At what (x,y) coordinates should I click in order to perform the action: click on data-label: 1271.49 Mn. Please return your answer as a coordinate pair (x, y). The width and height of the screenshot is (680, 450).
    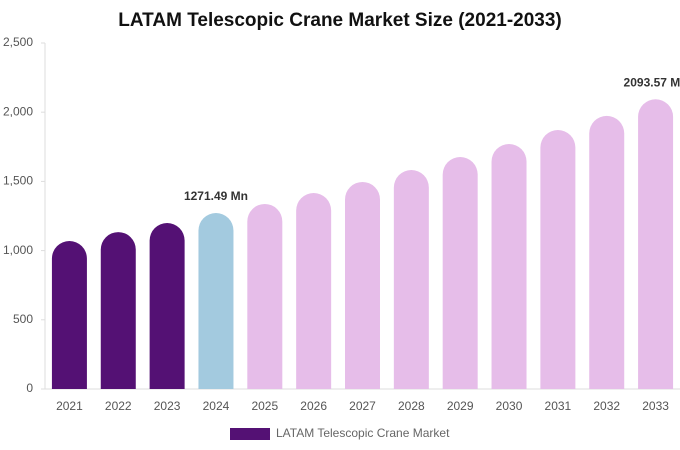
    Looking at the image, I should click on (216, 196).